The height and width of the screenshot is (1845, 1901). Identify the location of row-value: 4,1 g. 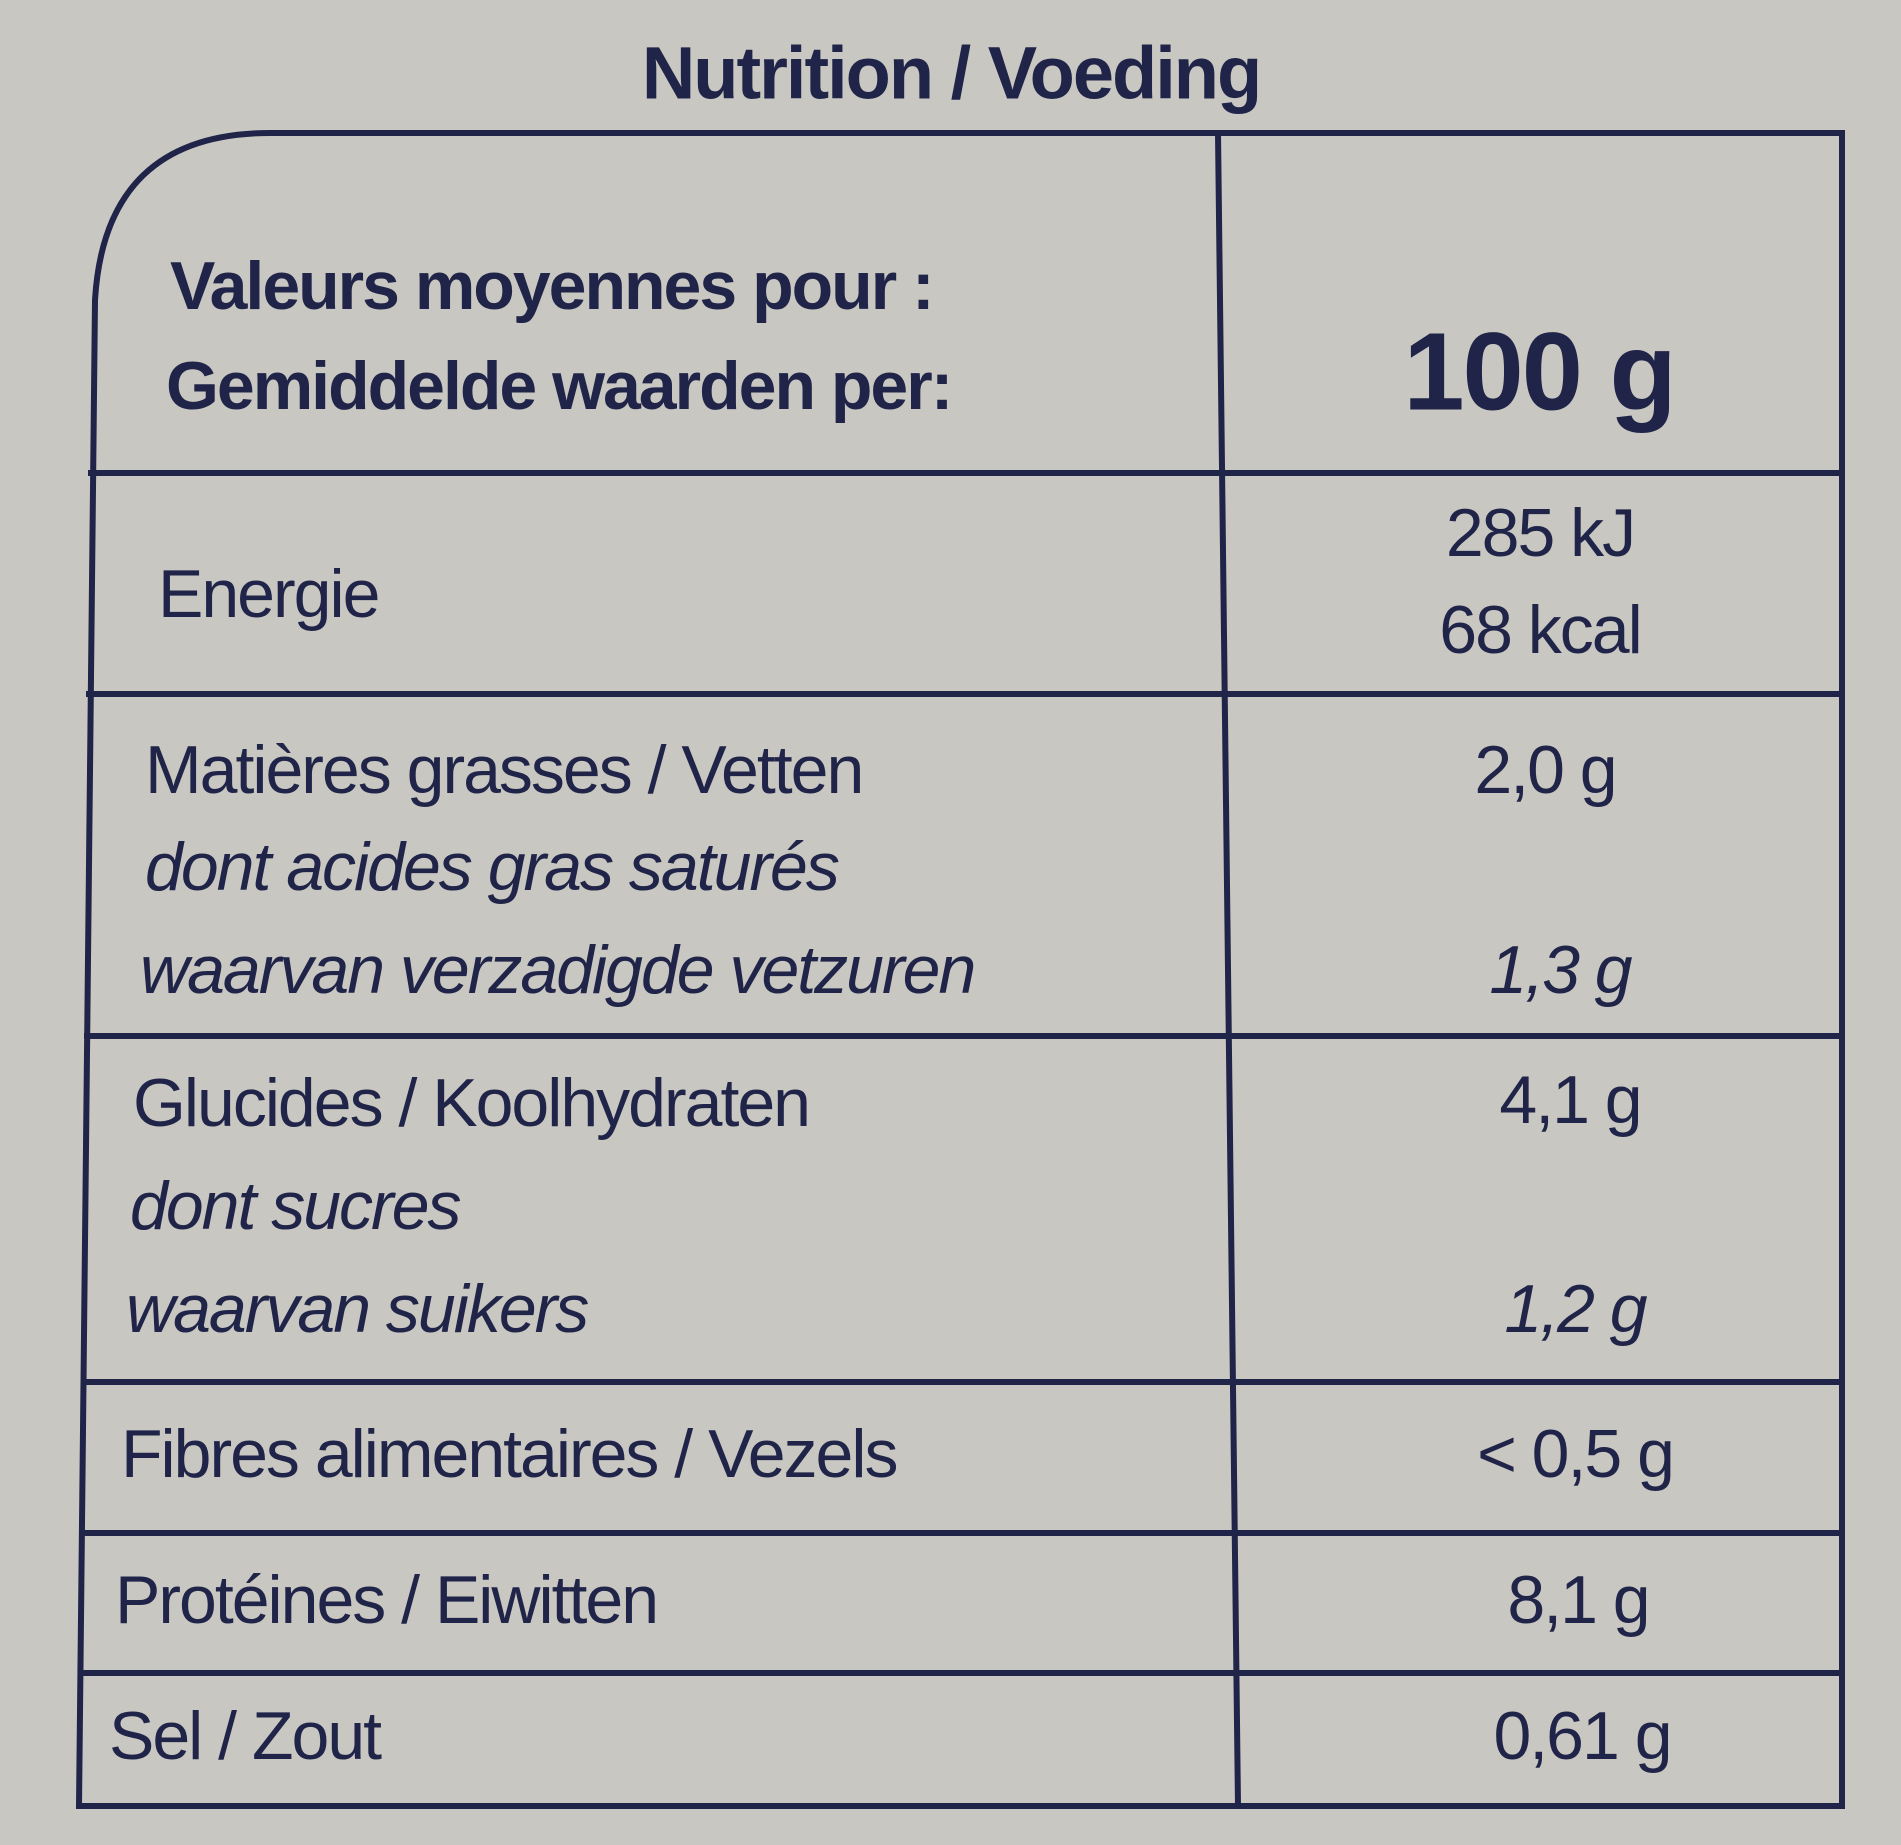
(1570, 1100).